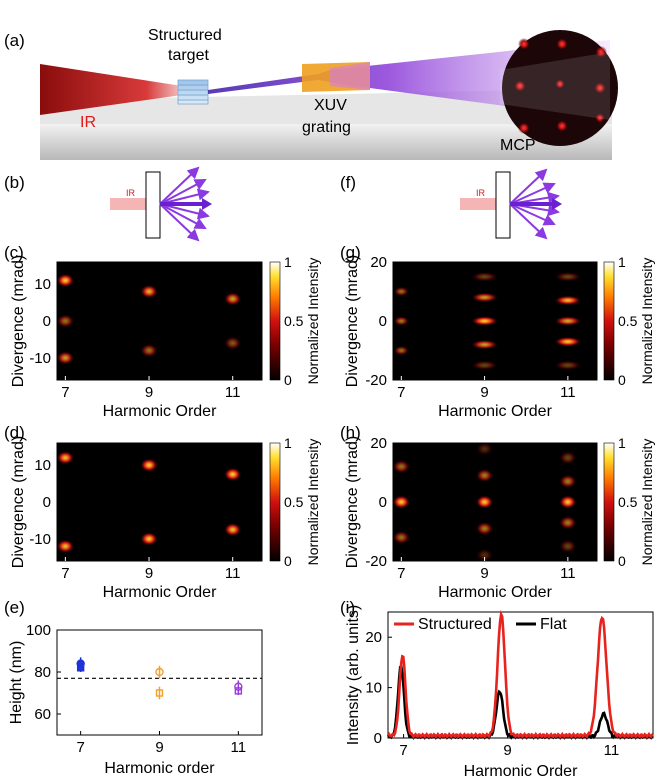 This screenshot has width=659, height=783. I want to click on legend-label: Structured, so click(455, 624).